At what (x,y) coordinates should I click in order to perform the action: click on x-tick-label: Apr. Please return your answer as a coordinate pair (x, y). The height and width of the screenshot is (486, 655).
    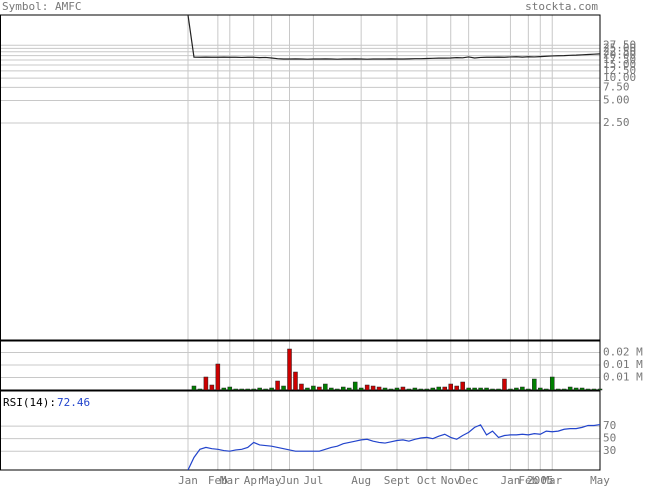
    Looking at the image, I should click on (254, 480).